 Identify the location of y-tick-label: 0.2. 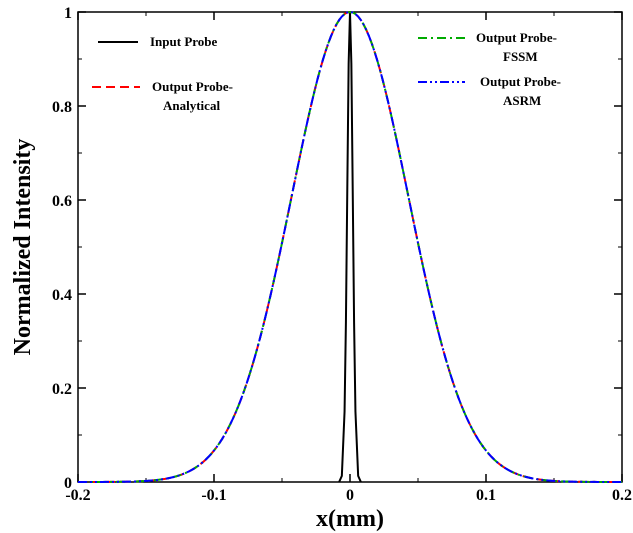
(62, 389).